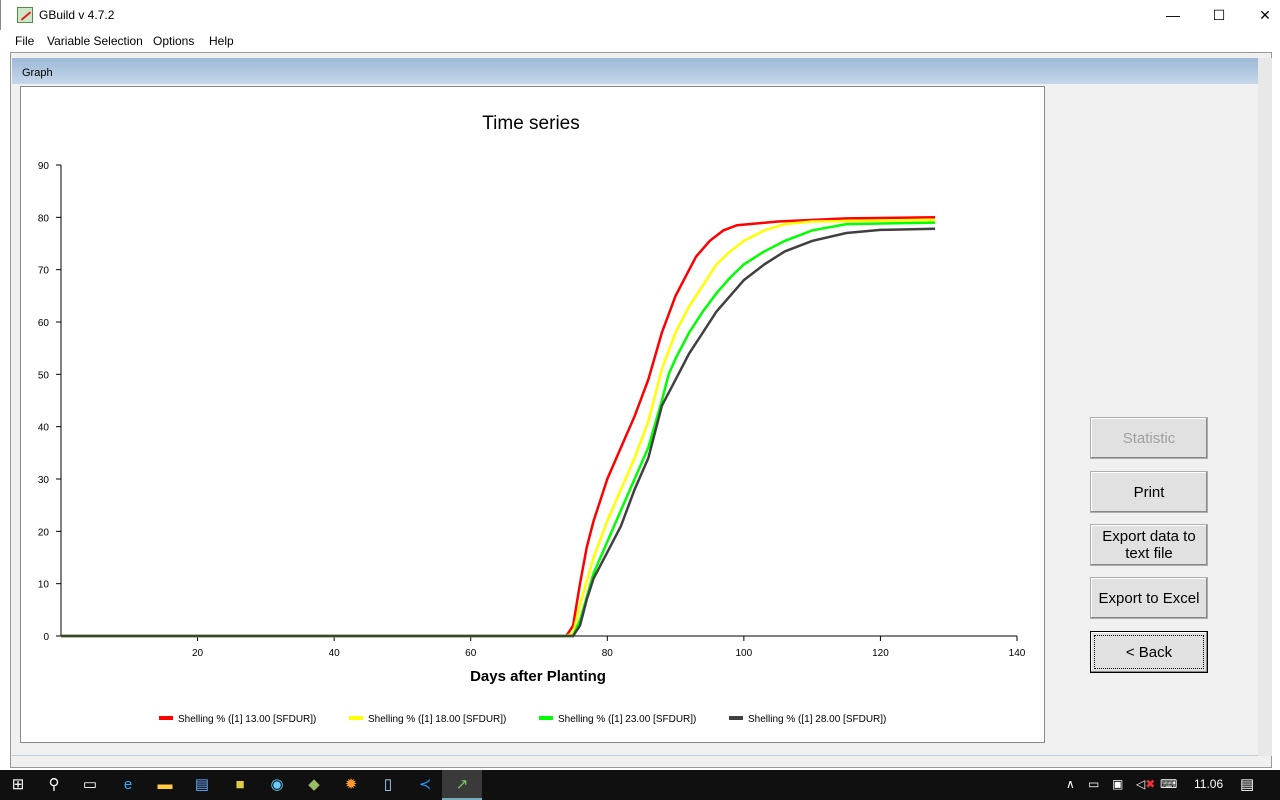  What do you see at coordinates (640, 15) in the screenshot?
I see `title-bar: GBuild v 4.7.2 — ☐ ✕` at bounding box center [640, 15].